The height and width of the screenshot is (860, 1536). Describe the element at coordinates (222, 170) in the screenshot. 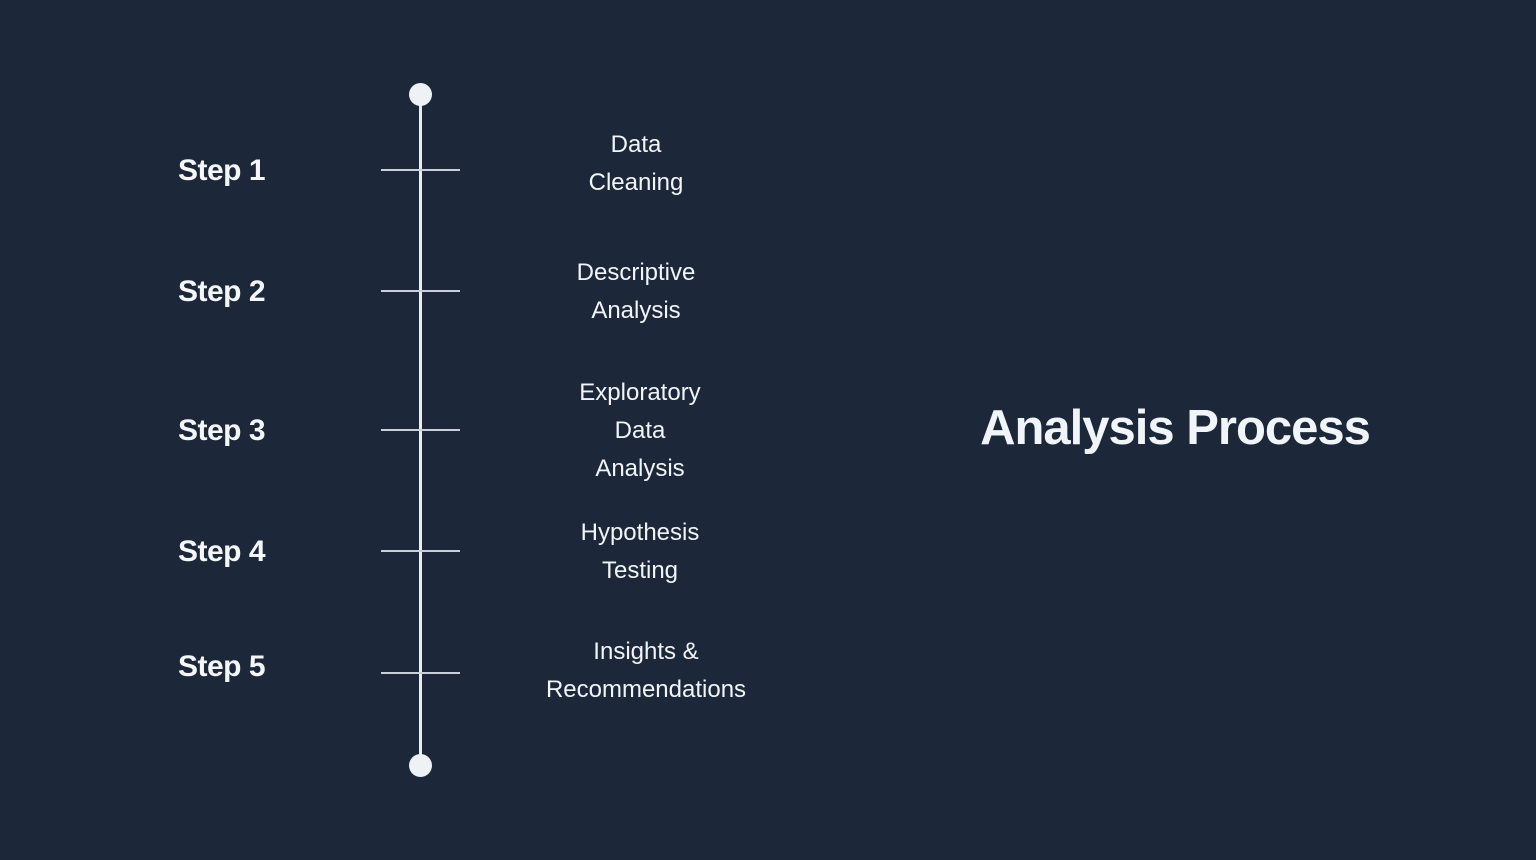

I see `step-label: Step 1` at that location.